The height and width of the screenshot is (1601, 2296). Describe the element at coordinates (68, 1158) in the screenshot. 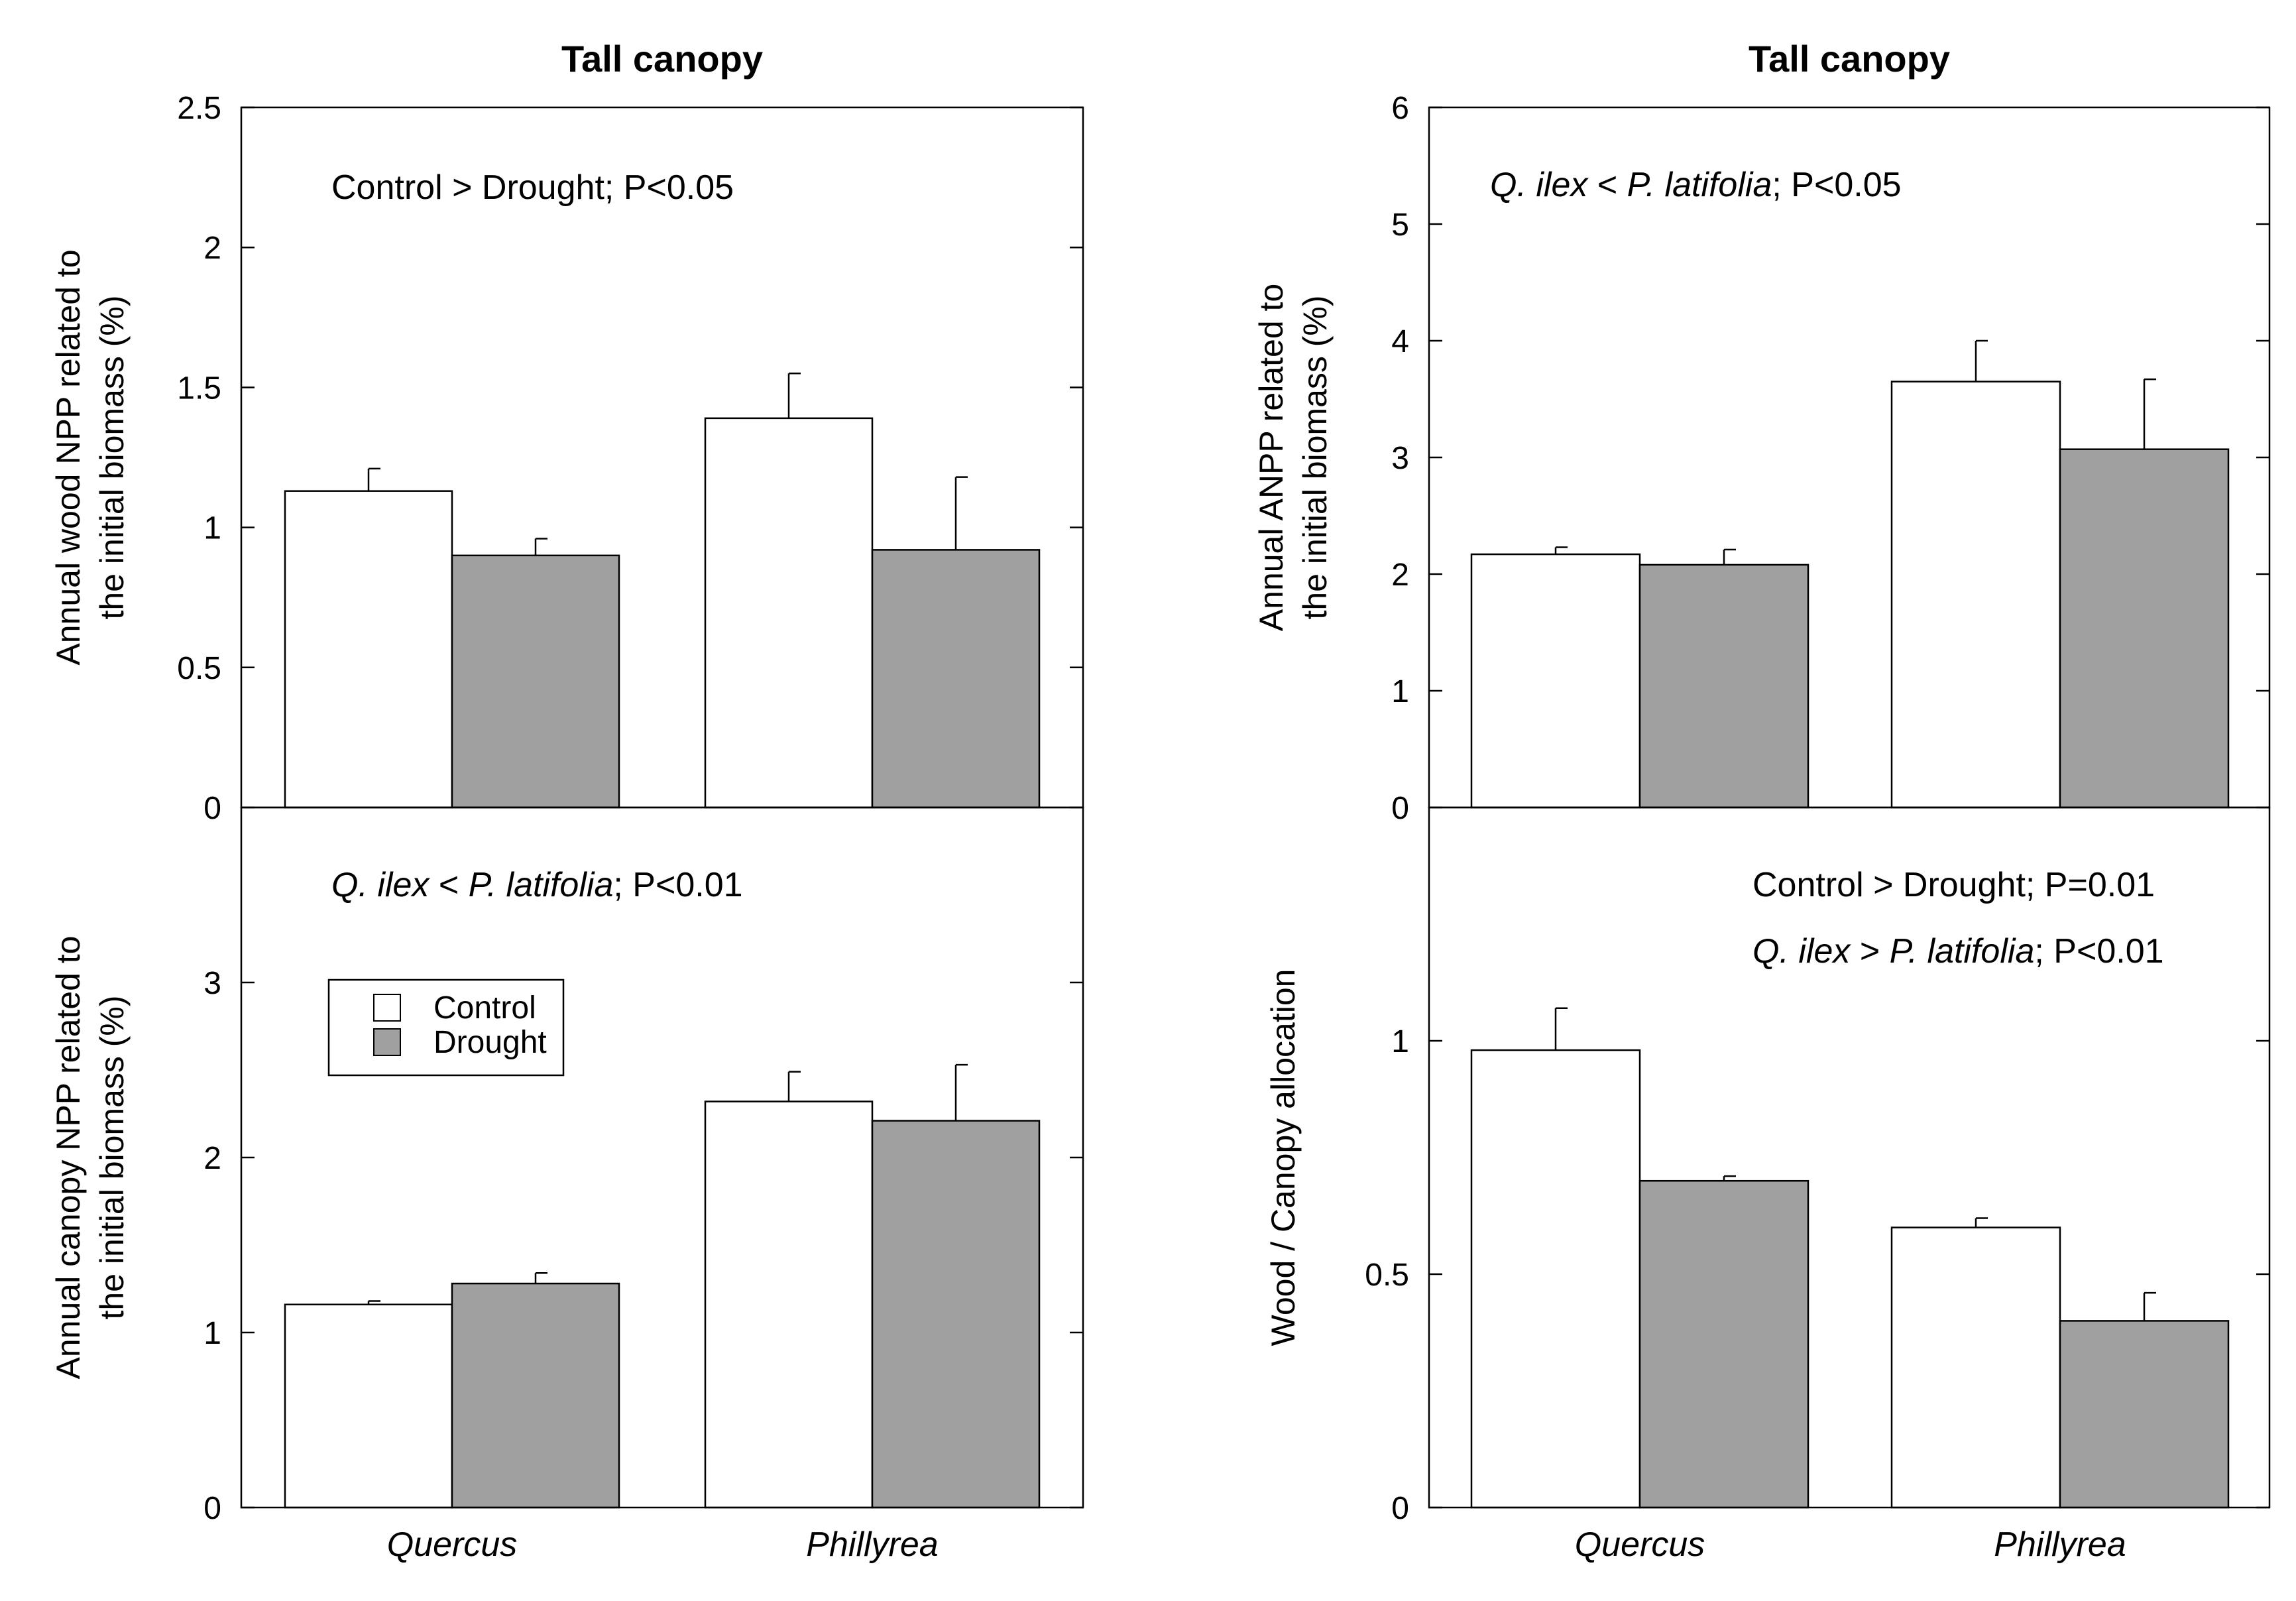

I see `y-axis-label-line: Annual canopy NPP related to` at that location.